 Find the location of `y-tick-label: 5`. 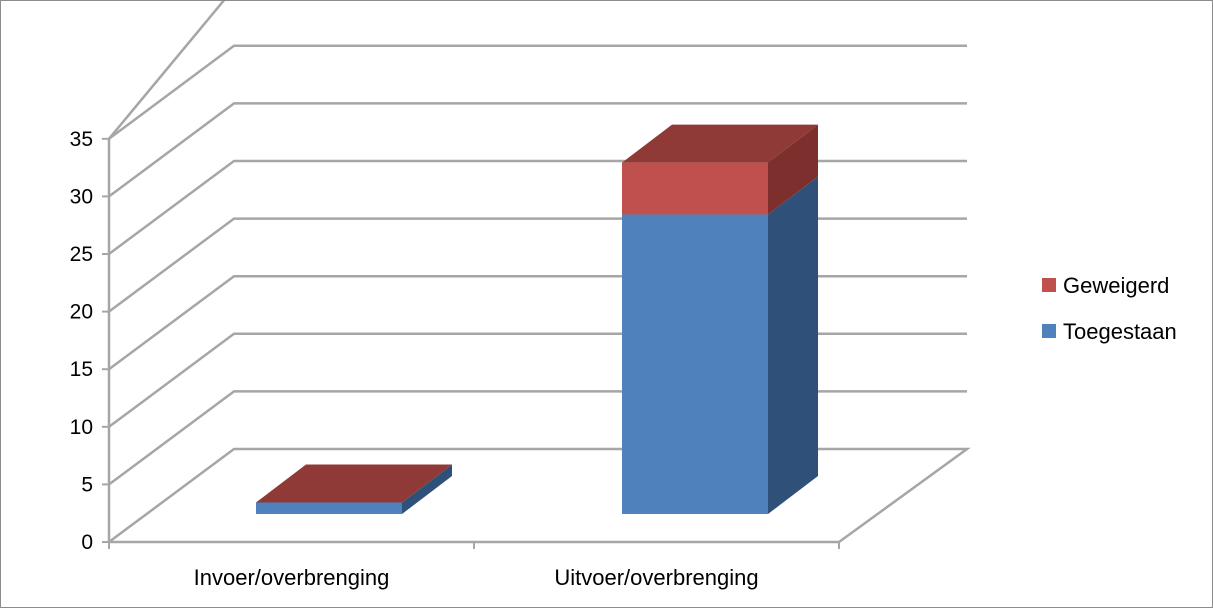

y-tick-label: 5 is located at coordinates (87, 484).